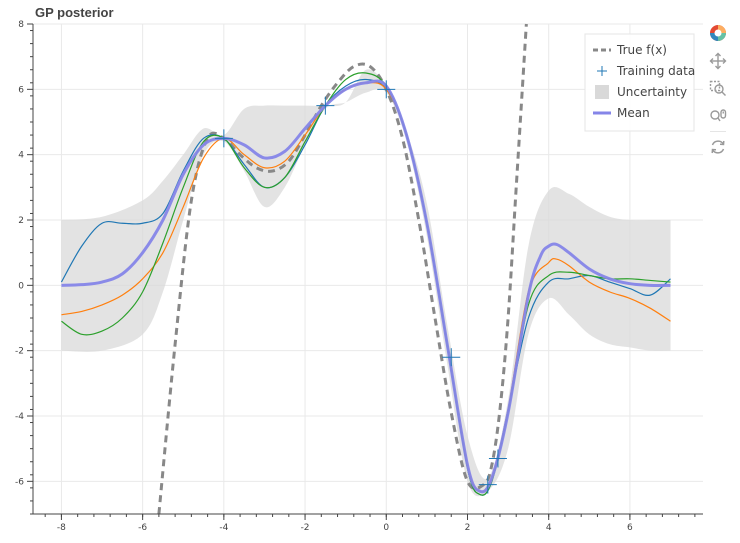 This screenshot has height=543, width=740. I want to click on legend-item: True f(x), so click(630, 50).